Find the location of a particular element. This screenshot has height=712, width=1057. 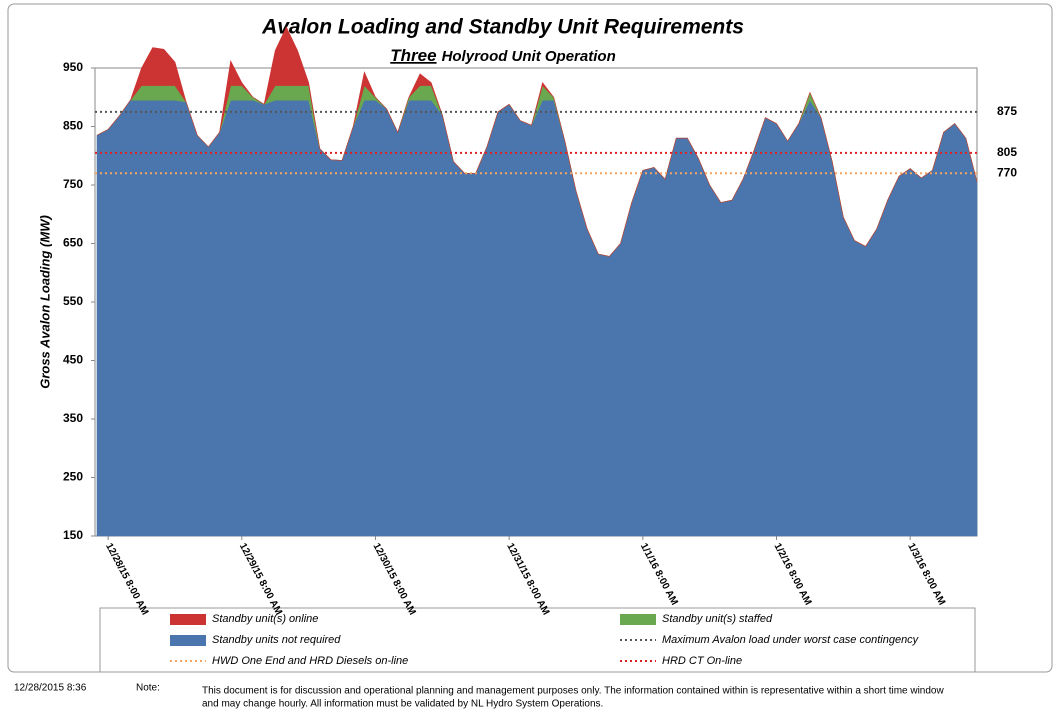

legend-label: HWD One End and HRD Diesels on-line is located at coordinates (310, 661).